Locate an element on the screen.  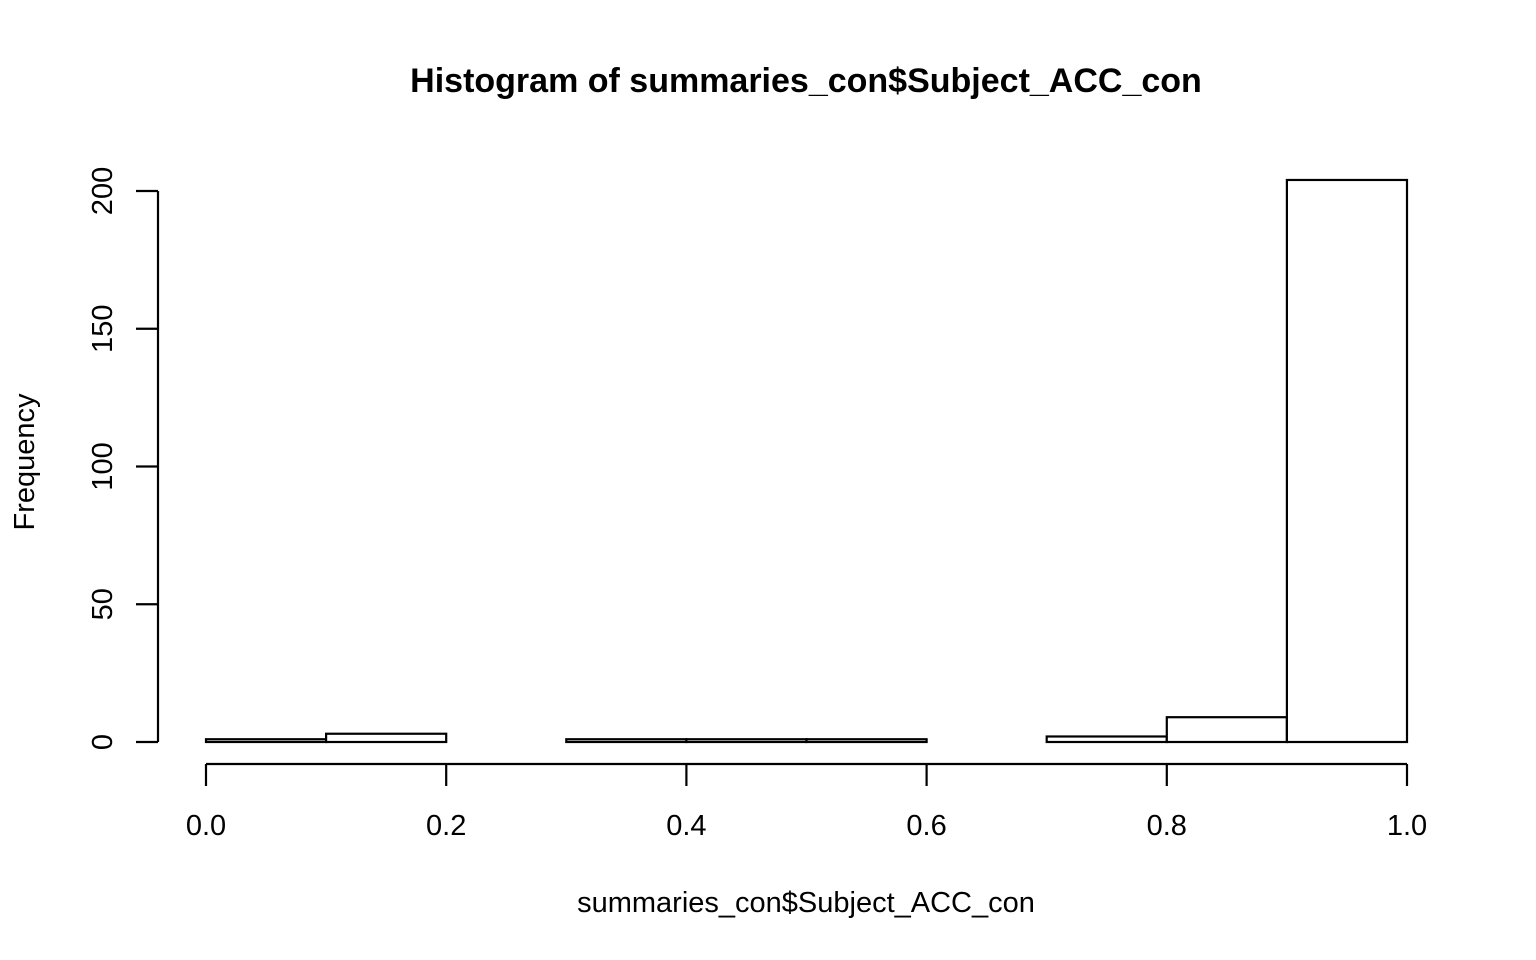
x-tick-label: 1.0 is located at coordinates (1407, 826).